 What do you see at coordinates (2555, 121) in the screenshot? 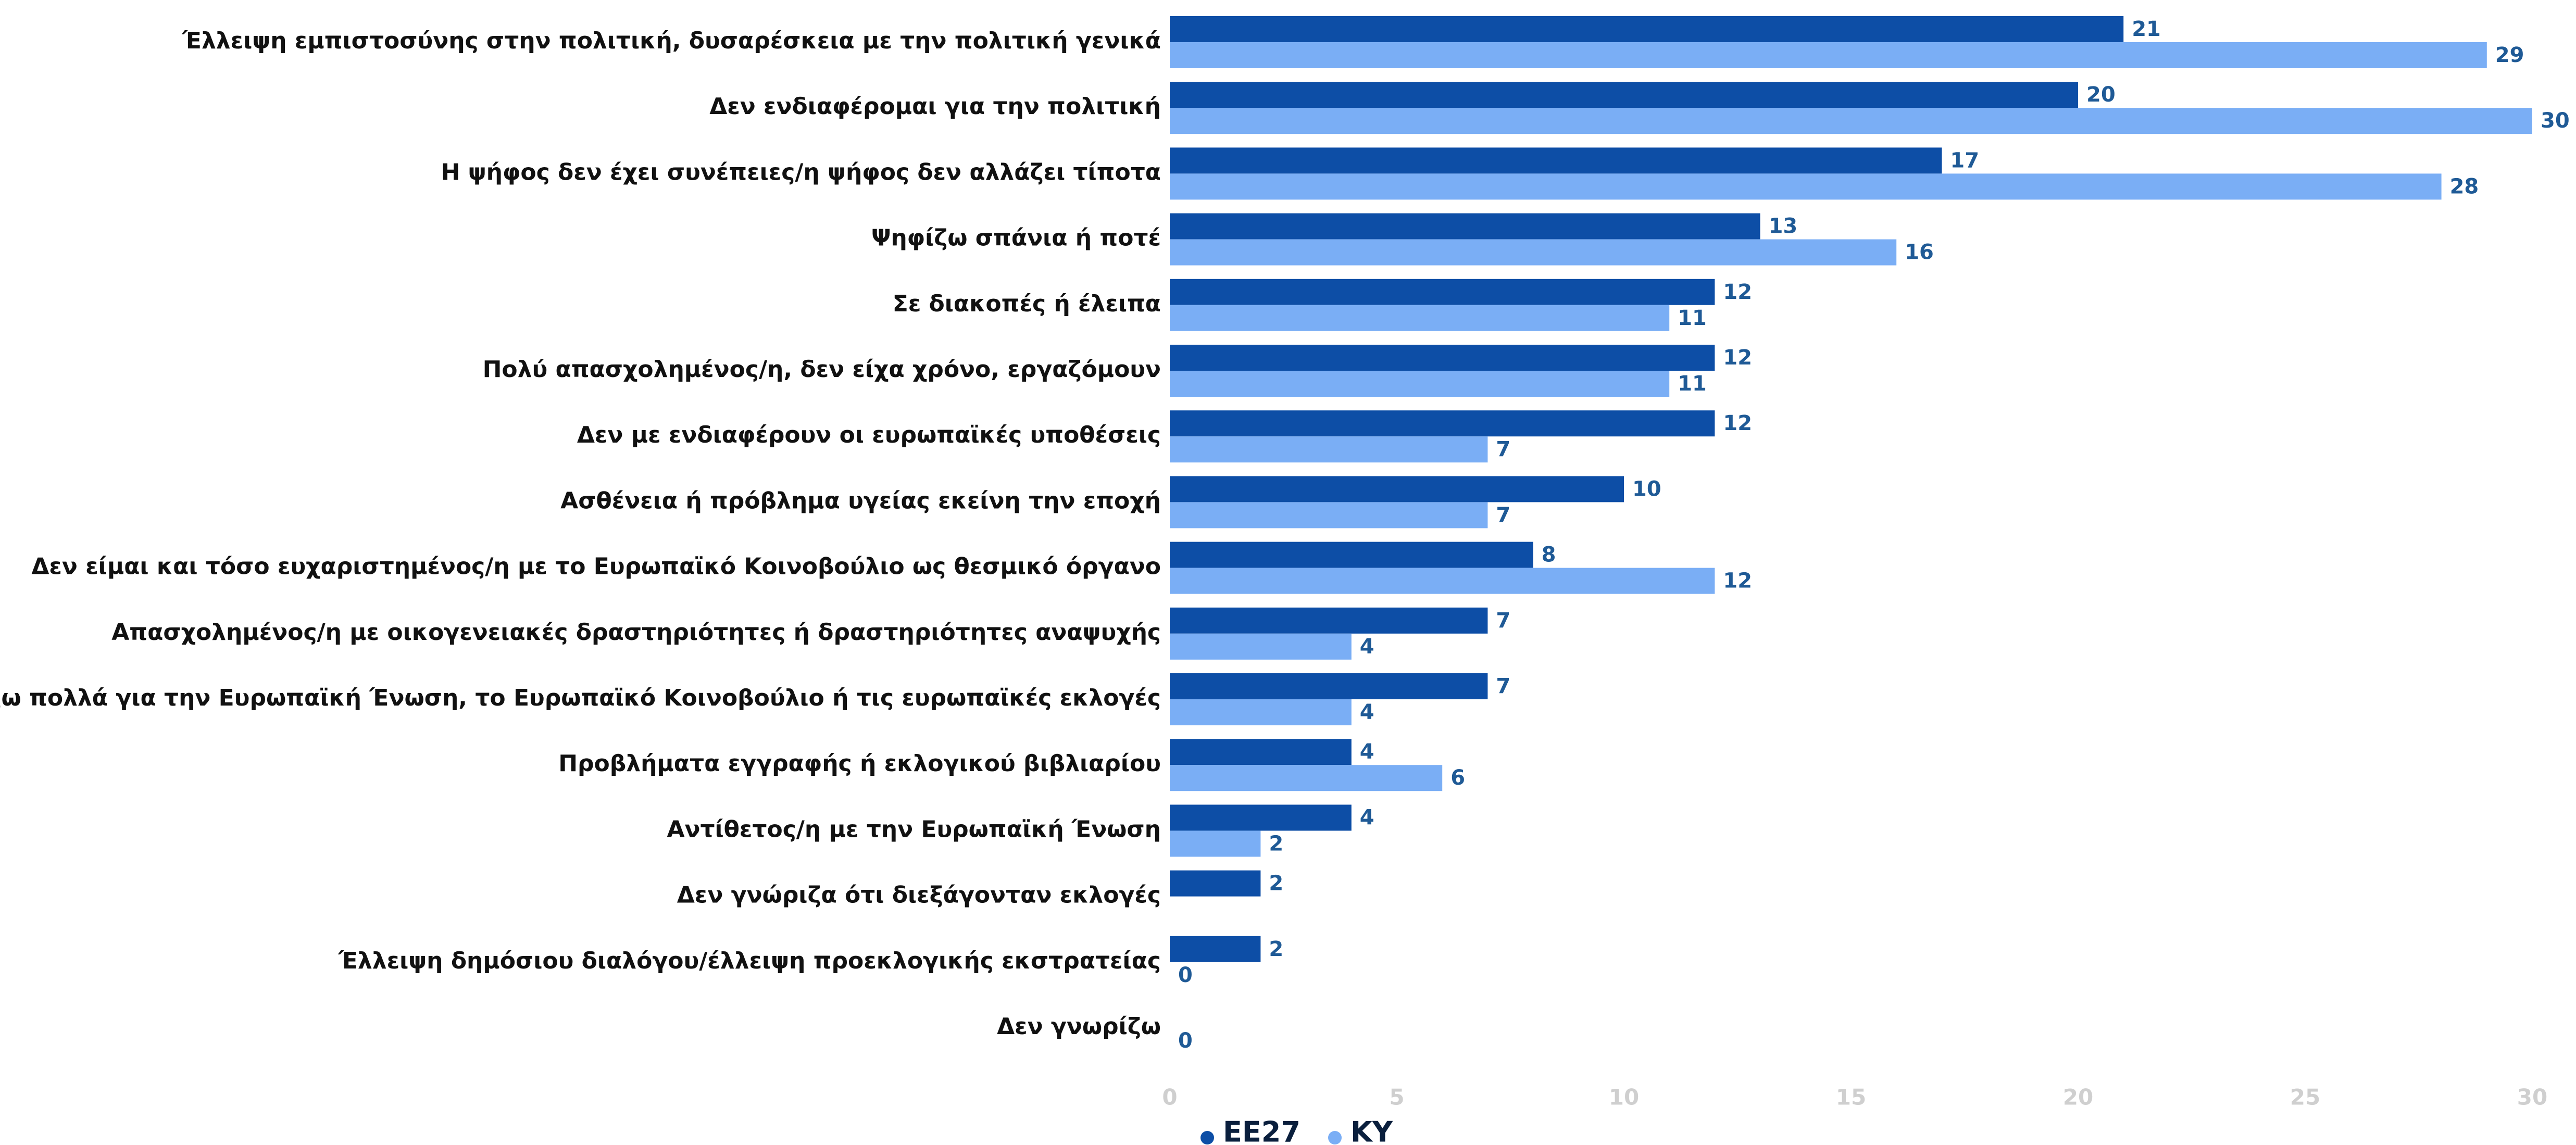
I see `data-label: 30` at bounding box center [2555, 121].